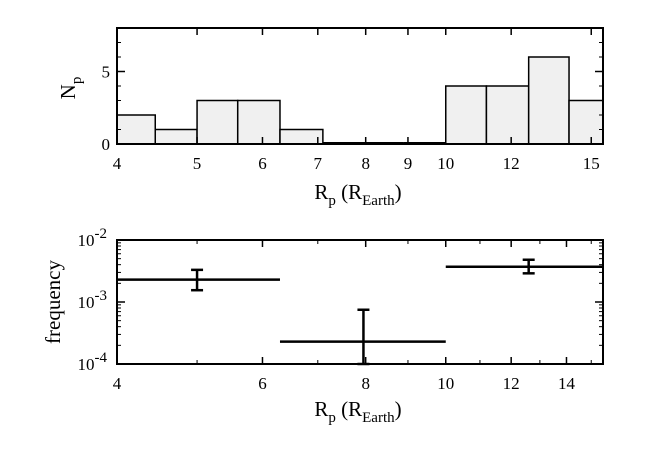  What do you see at coordinates (349, 192) in the screenshot?
I see `histogram-x-axis-label-paren: (R` at bounding box center [349, 192].